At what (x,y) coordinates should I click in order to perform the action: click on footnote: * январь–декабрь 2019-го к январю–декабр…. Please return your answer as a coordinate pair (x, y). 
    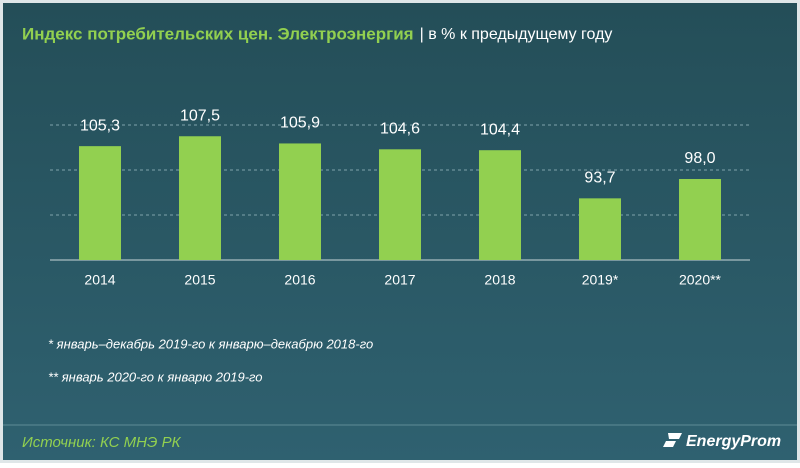
    Looking at the image, I should click on (210, 343).